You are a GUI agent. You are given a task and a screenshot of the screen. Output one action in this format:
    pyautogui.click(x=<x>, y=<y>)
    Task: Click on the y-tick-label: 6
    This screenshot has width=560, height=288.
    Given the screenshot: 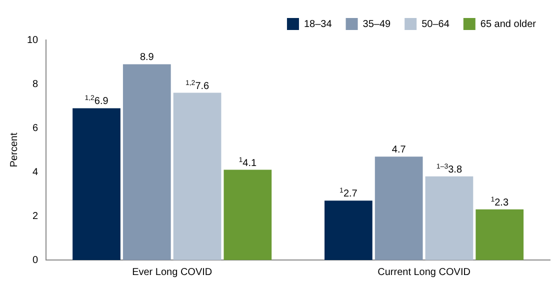 What is the action you would take?
    pyautogui.click(x=35, y=128)
    